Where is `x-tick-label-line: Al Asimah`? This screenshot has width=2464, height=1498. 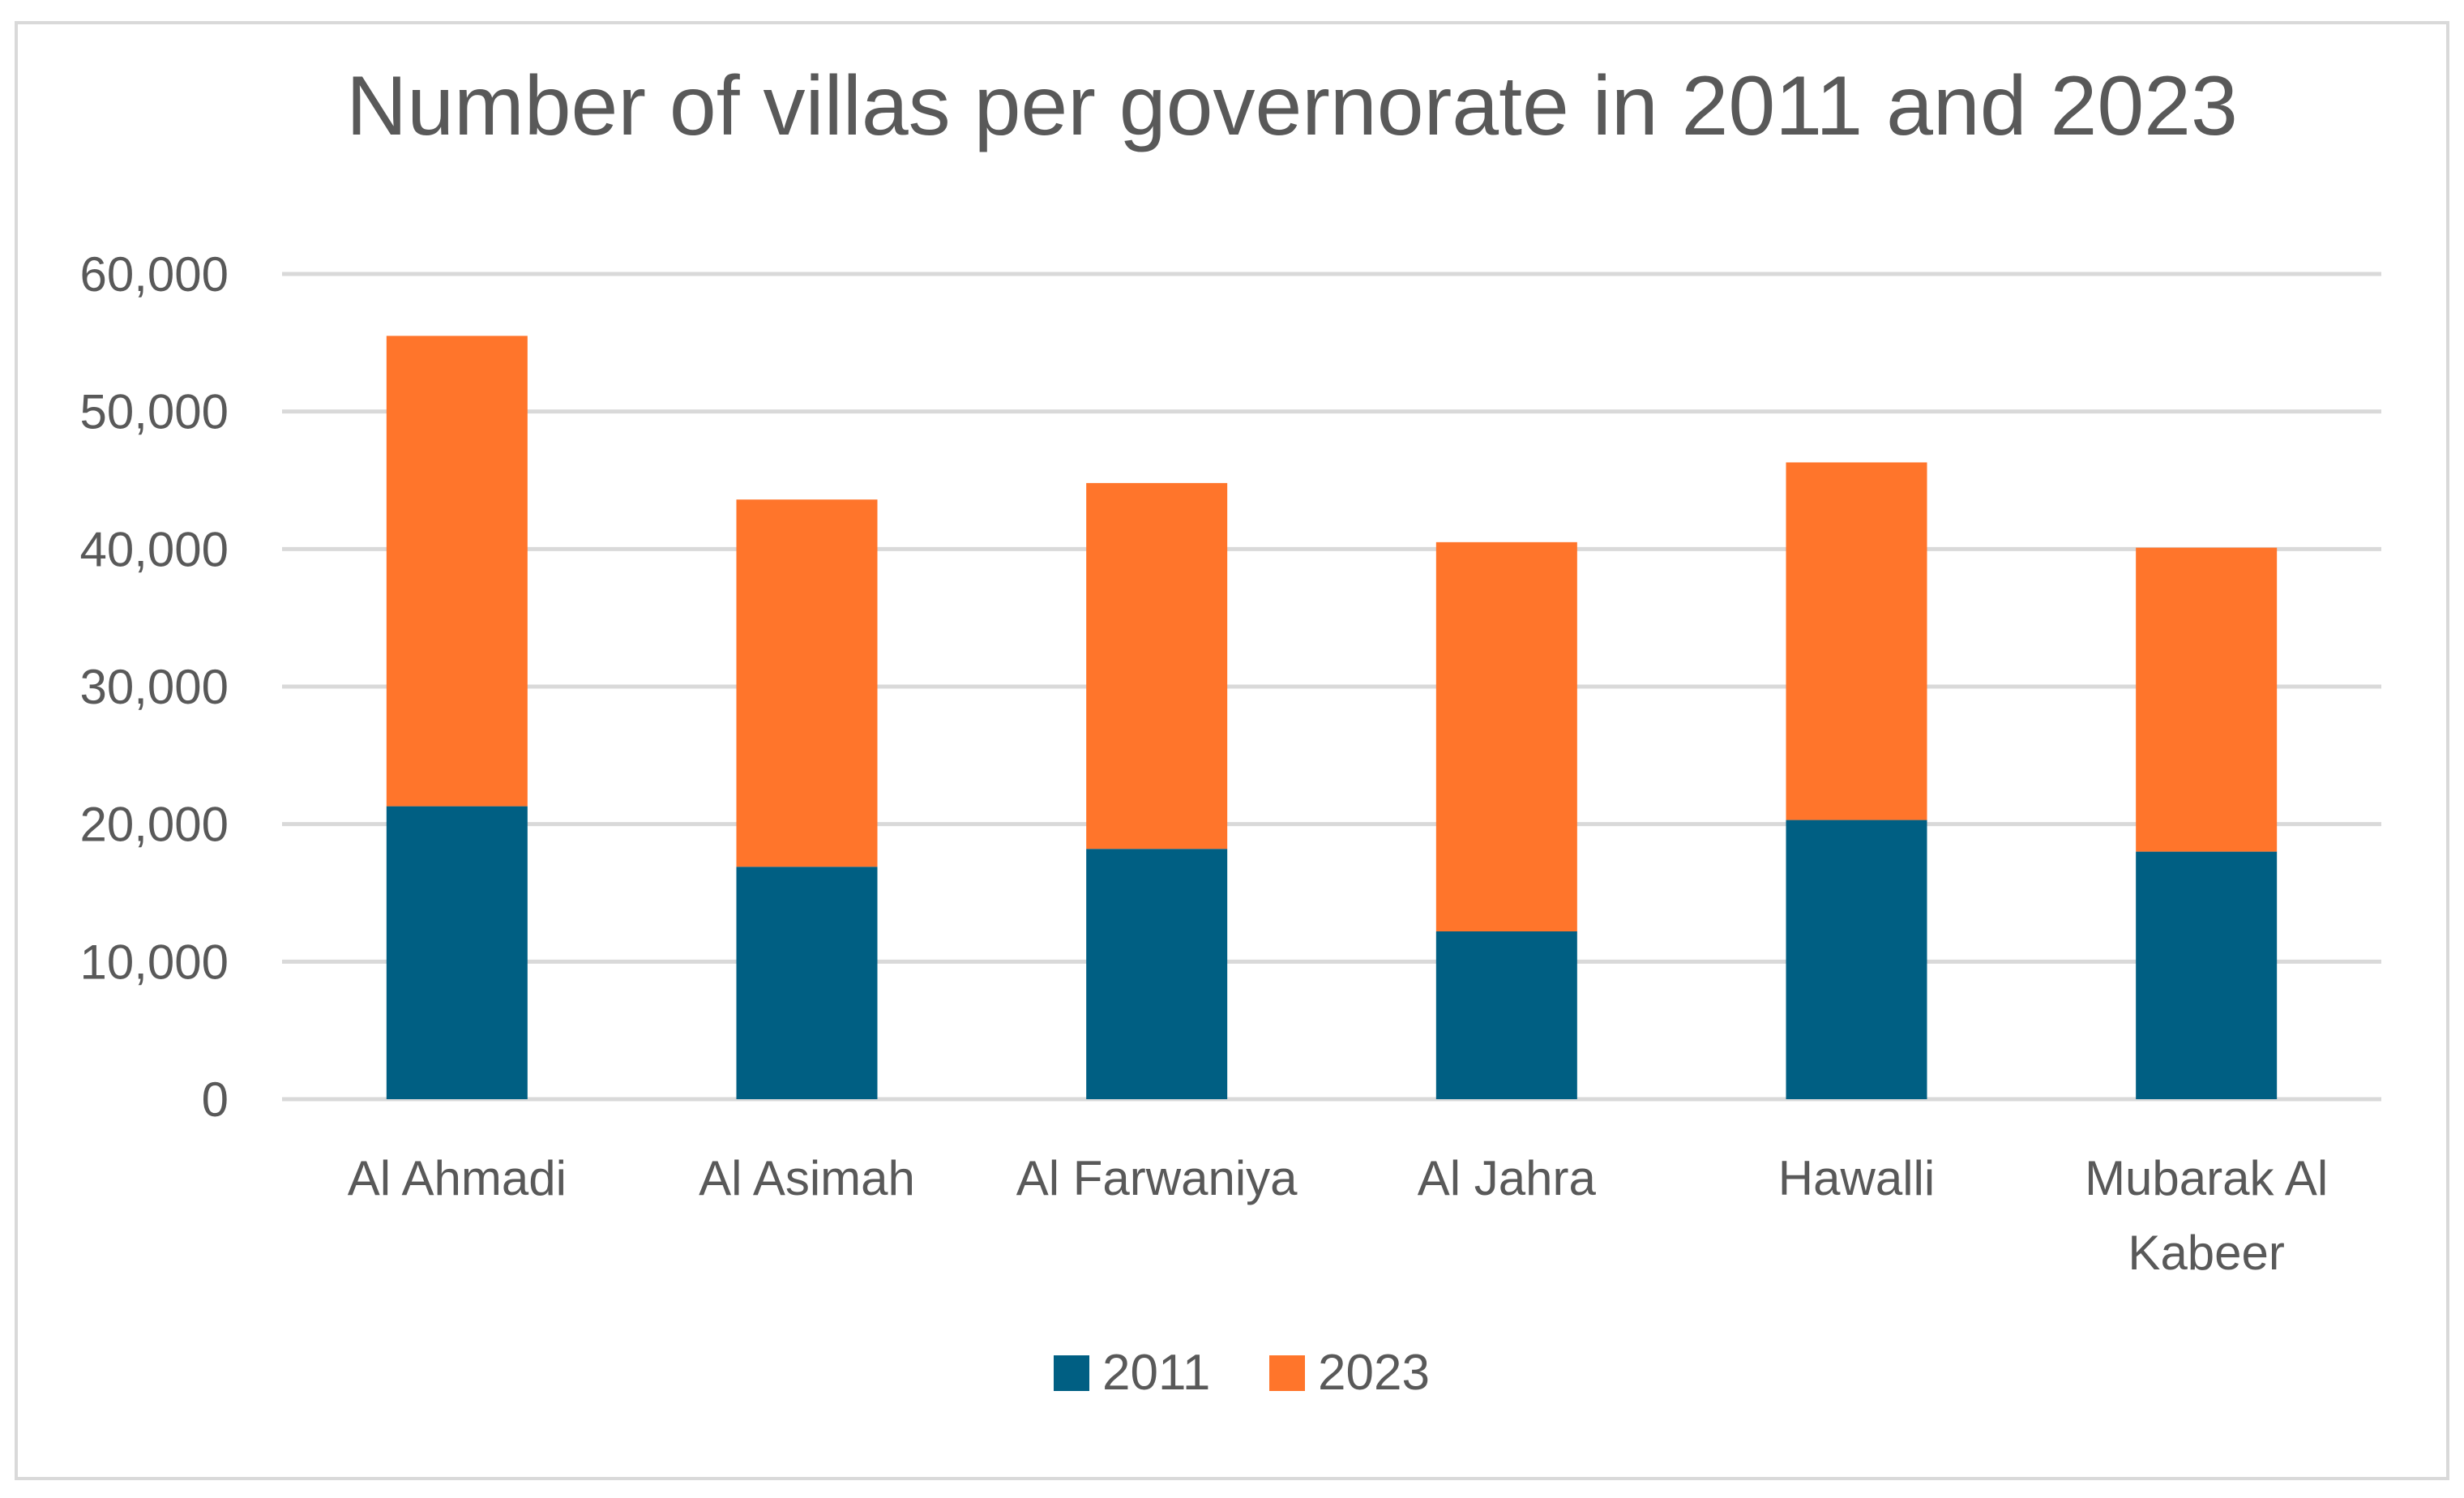 x-tick-label-line: Al Asimah is located at coordinates (807, 1178).